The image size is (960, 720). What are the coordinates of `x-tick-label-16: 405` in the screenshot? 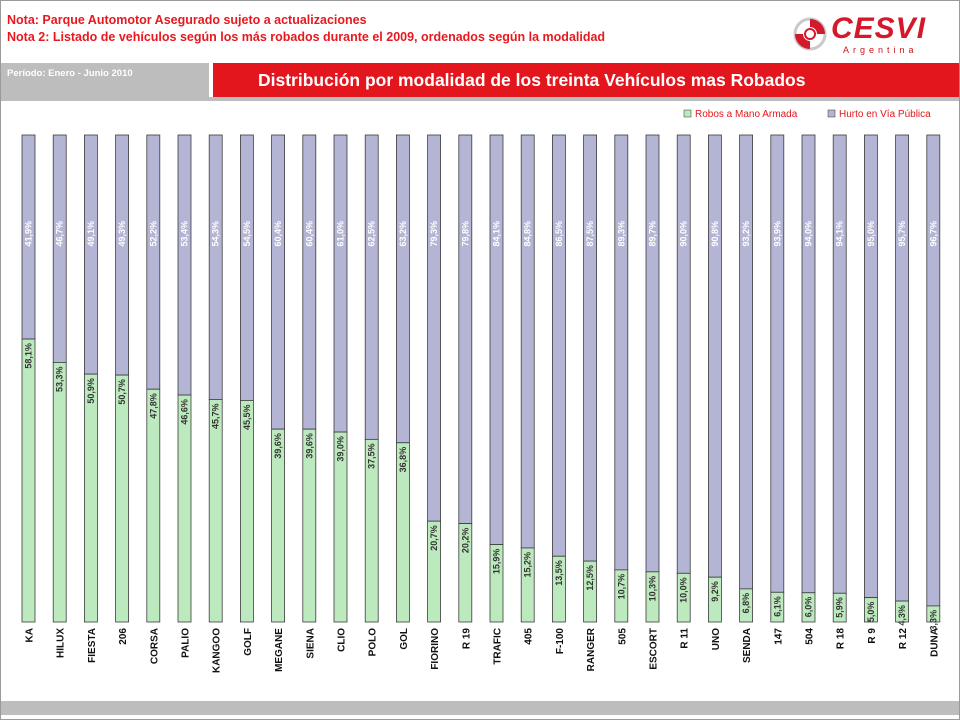 It's located at (529, 636).